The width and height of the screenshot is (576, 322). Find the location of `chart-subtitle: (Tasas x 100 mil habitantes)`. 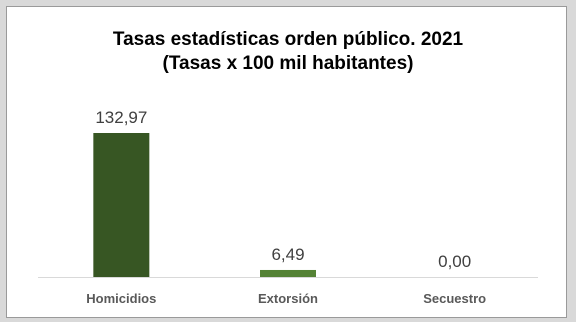

chart-subtitle: (Tasas x 100 mil habitantes) is located at coordinates (288, 63).